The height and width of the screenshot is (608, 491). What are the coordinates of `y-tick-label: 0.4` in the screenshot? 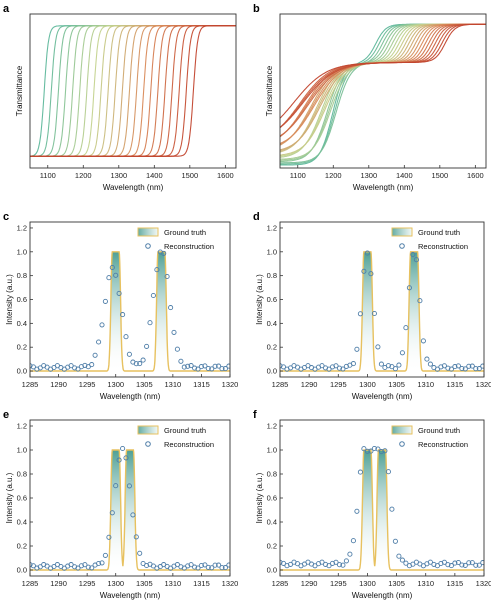 It's located at (272, 323).